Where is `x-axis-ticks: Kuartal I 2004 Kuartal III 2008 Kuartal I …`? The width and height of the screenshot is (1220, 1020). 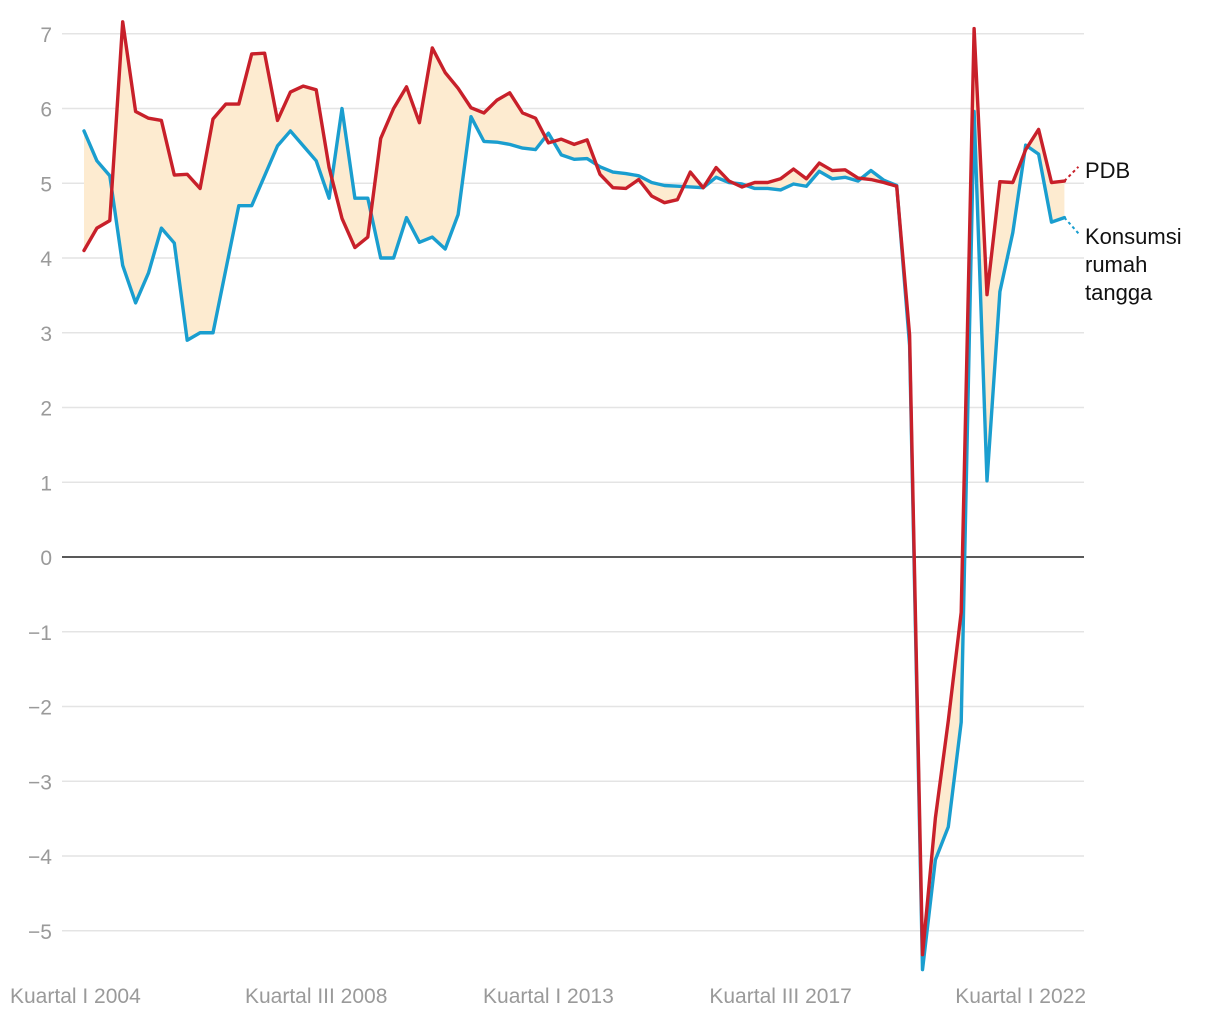 x-axis-ticks: Kuartal I 2004 Kuartal III 2008 Kuartal I … is located at coordinates (548, 996).